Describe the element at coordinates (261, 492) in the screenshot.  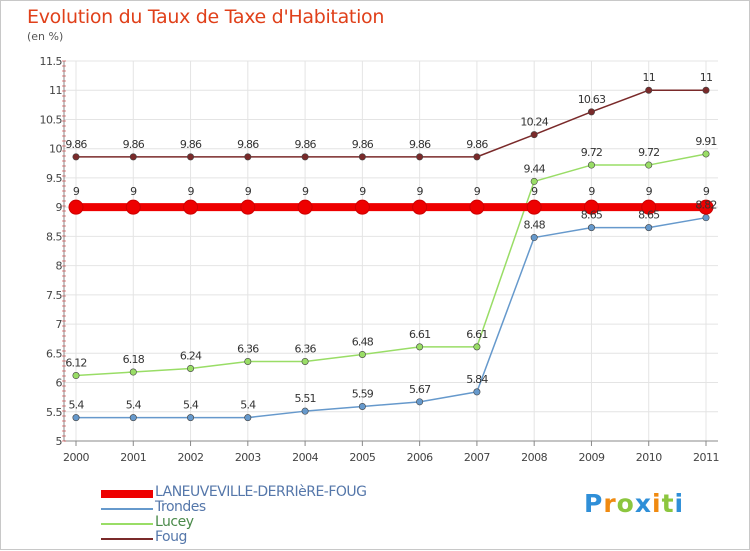
I see `legend-label: LANEUVEVILLE-DERRIèRE-FOUG` at that location.